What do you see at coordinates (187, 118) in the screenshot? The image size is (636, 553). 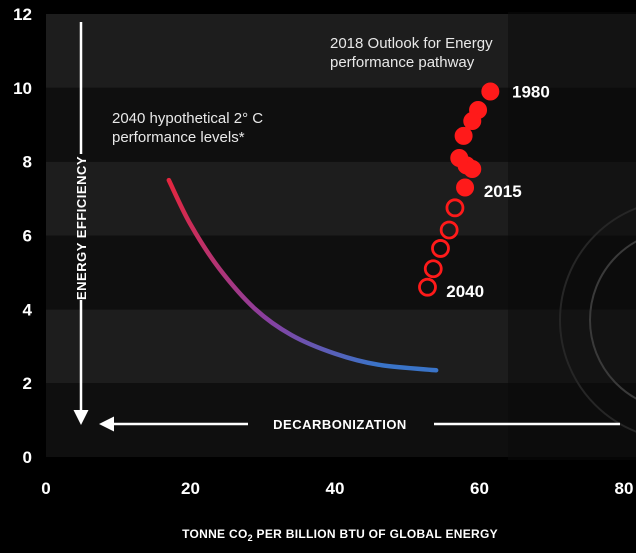 I see `hypothetical-annotation-line1: 2040 hypothetical 2° C` at bounding box center [187, 118].